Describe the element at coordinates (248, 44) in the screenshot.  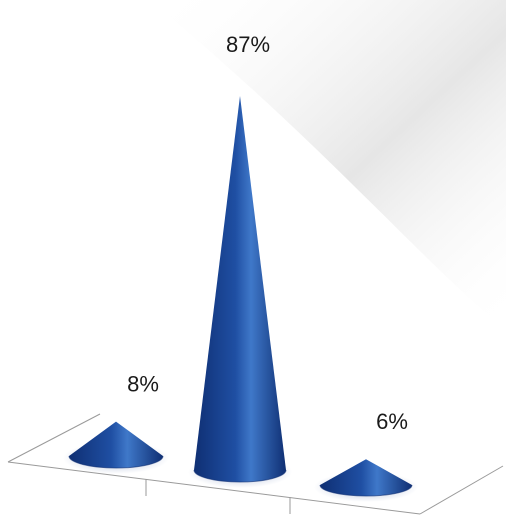
I see `data-label: 87%` at that location.